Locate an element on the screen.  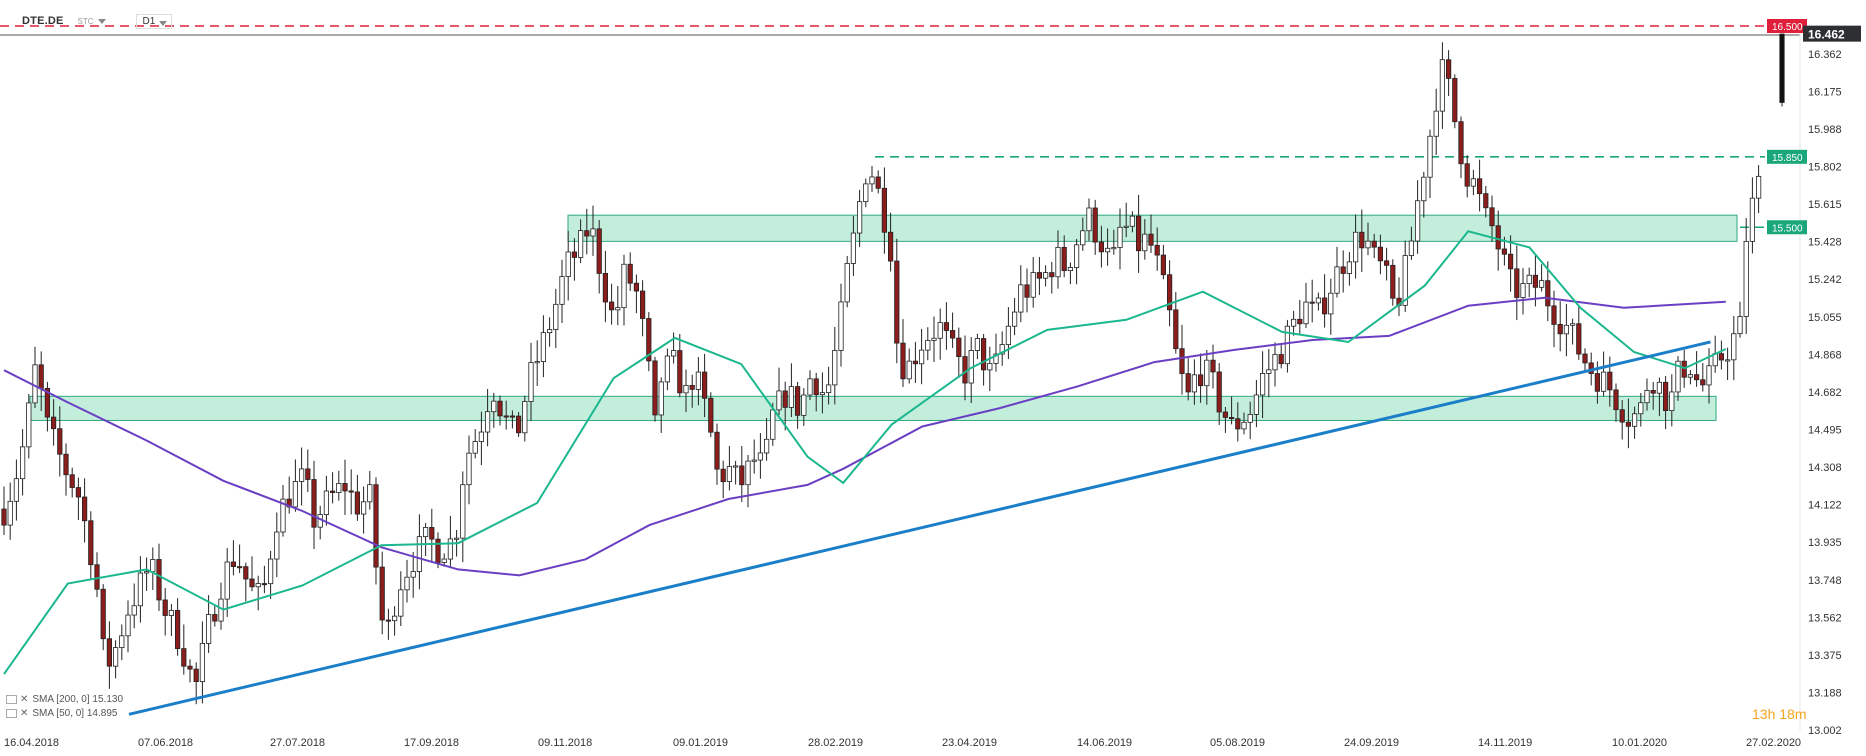
x-tick-label: 09.01.2019 is located at coordinates (700, 743).